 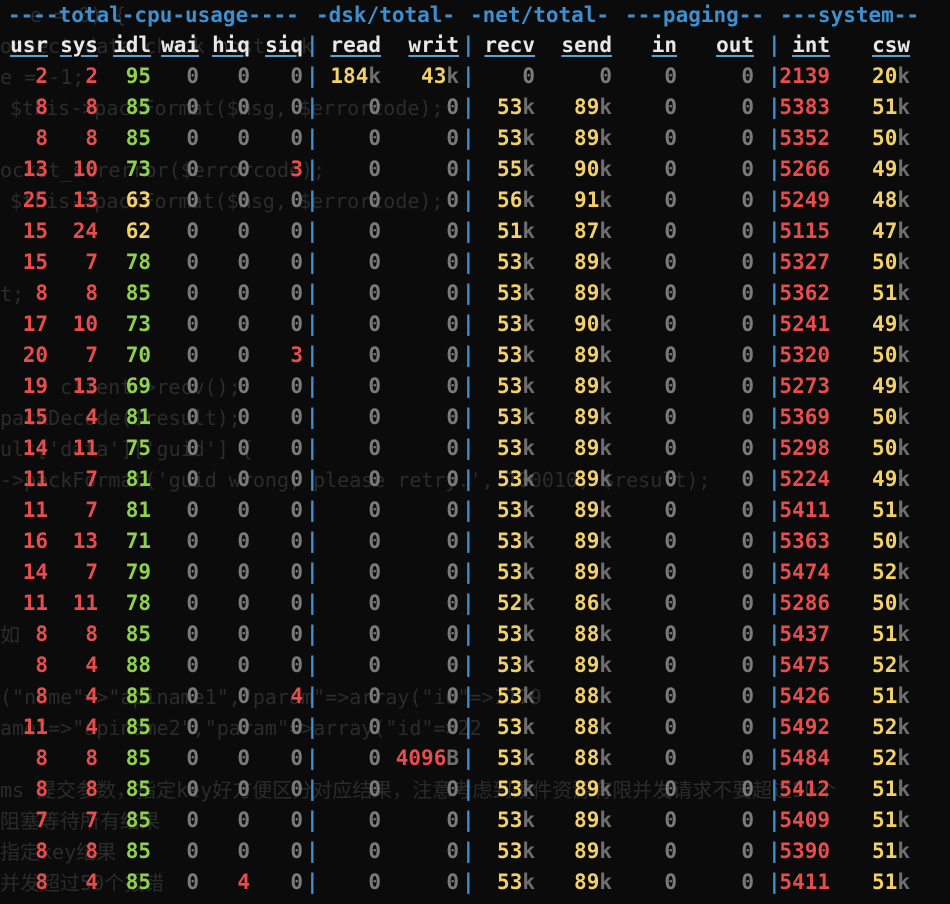 What do you see at coordinates (475, 386) in the screenshot?
I see `table-row: 19 13 69 0 0 0 0 0 53k 89k 0 0 5273 49k | | |` at bounding box center [475, 386].